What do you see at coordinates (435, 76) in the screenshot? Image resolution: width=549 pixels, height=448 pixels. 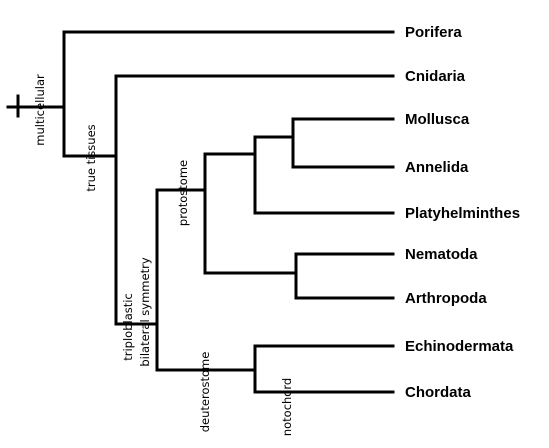 I see `taxon-cnidaria: Cnidaria` at bounding box center [435, 76].